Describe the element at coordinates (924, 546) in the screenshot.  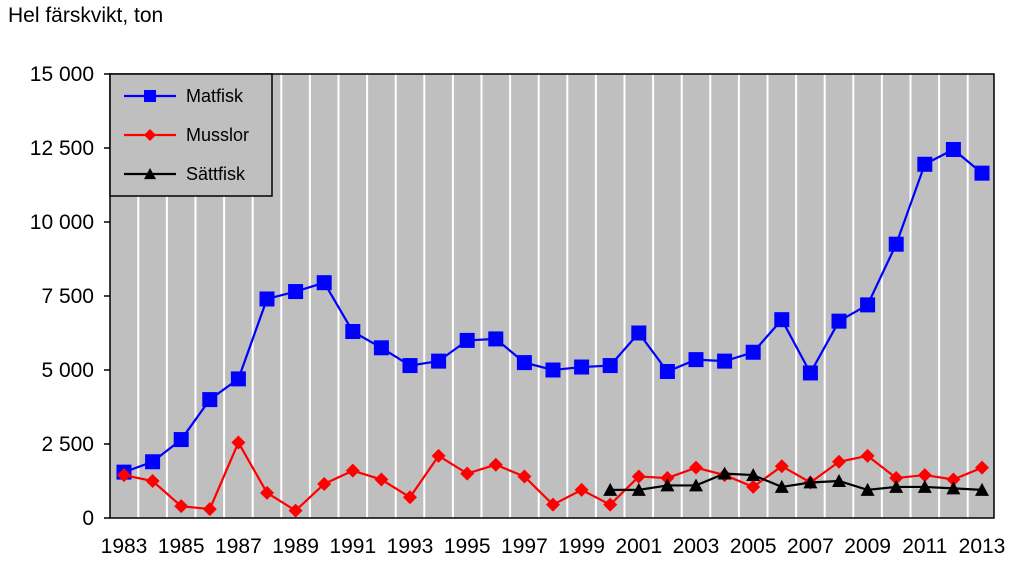
I see `x-tick-label: 2011` at that location.